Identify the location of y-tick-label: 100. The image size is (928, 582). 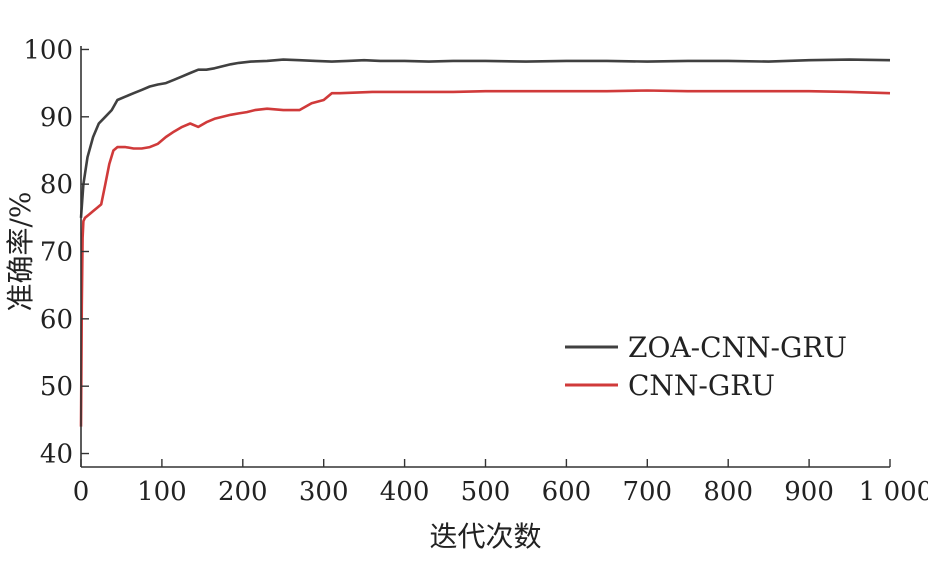
(48, 50).